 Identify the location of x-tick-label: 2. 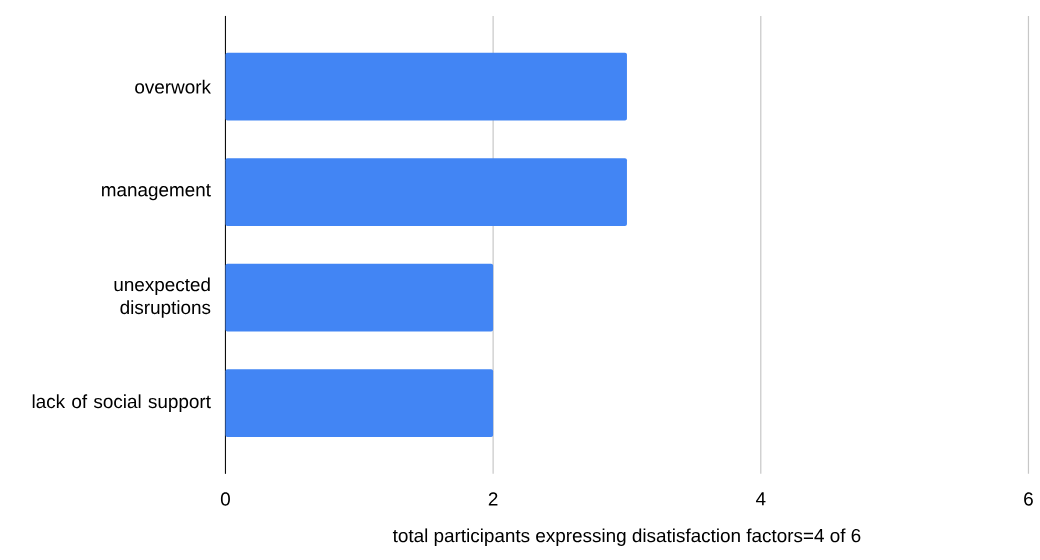
(493, 499).